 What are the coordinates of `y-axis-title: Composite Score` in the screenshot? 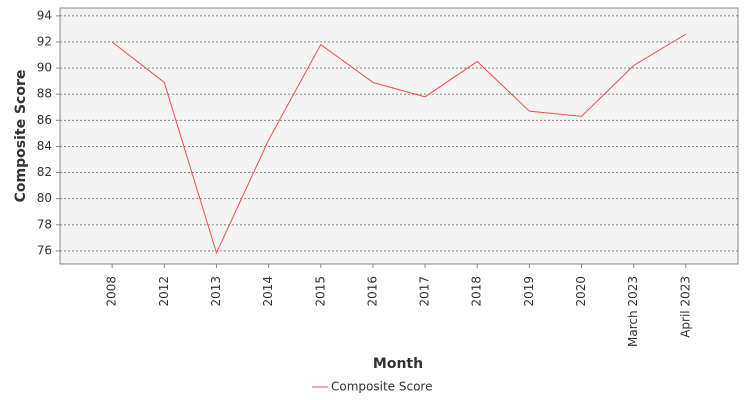 It's located at (21, 136).